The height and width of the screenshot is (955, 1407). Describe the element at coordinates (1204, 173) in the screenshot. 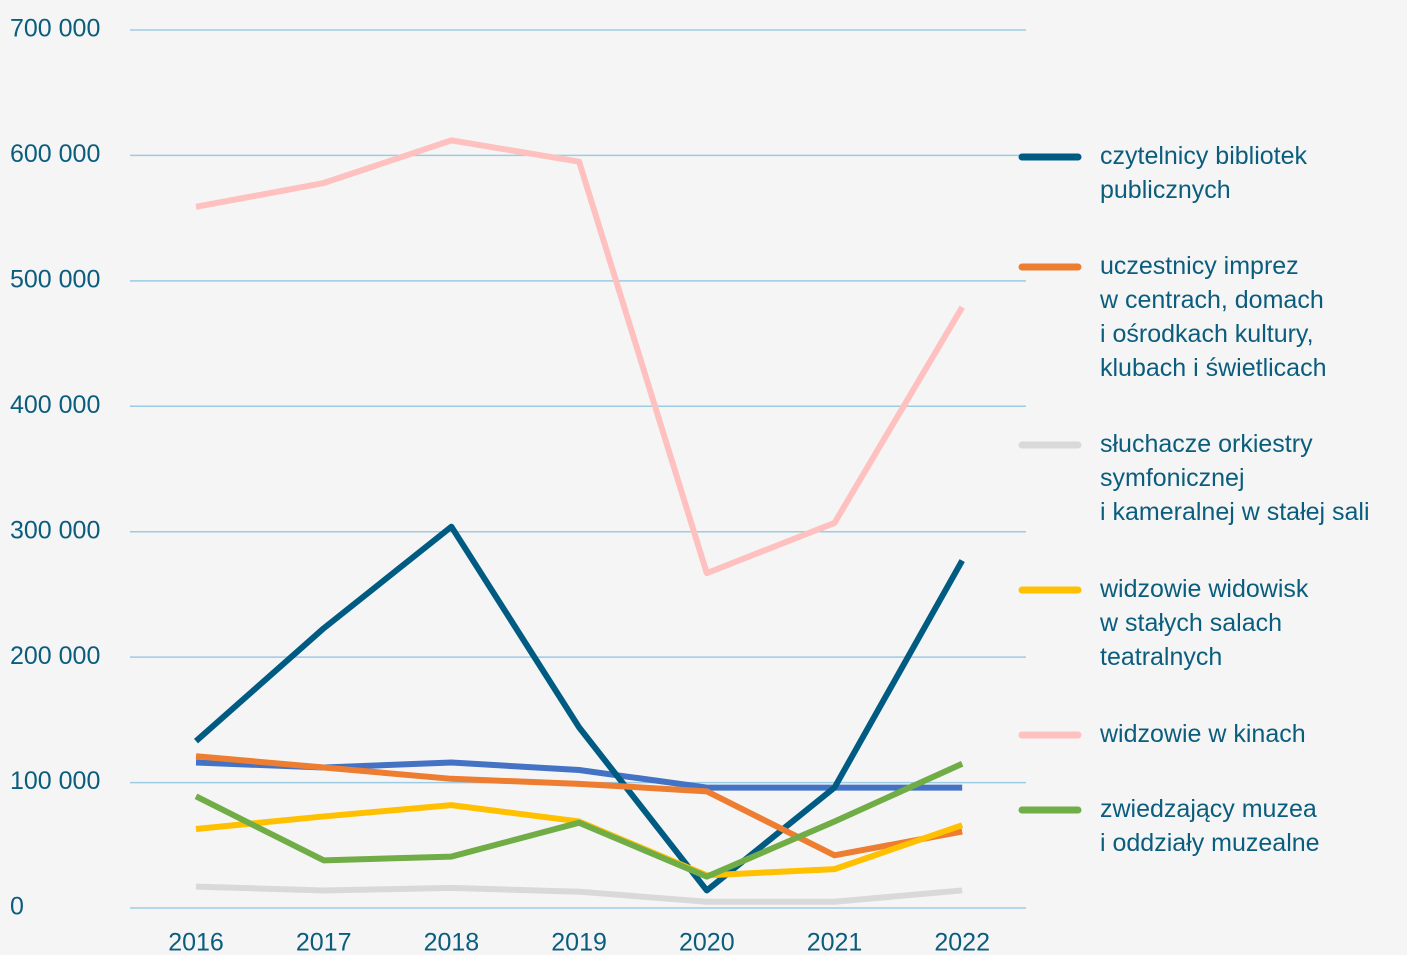

I see `legend-label: czytelnicy bibliotek publicznych` at that location.